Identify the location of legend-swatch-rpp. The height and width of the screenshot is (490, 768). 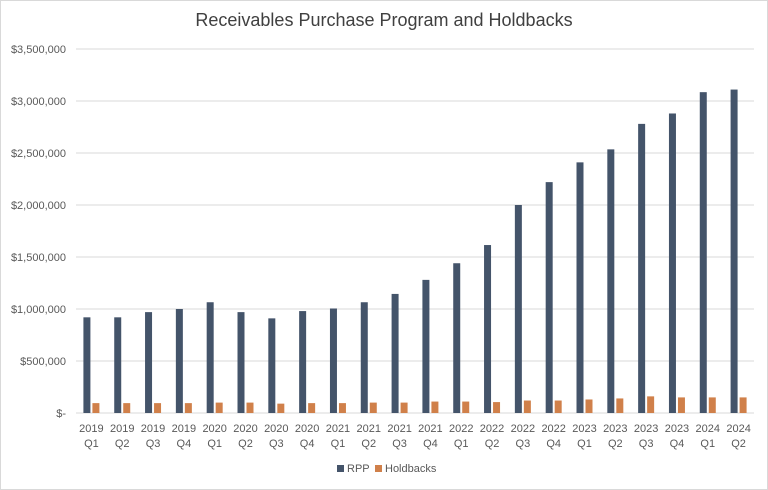
(340, 468).